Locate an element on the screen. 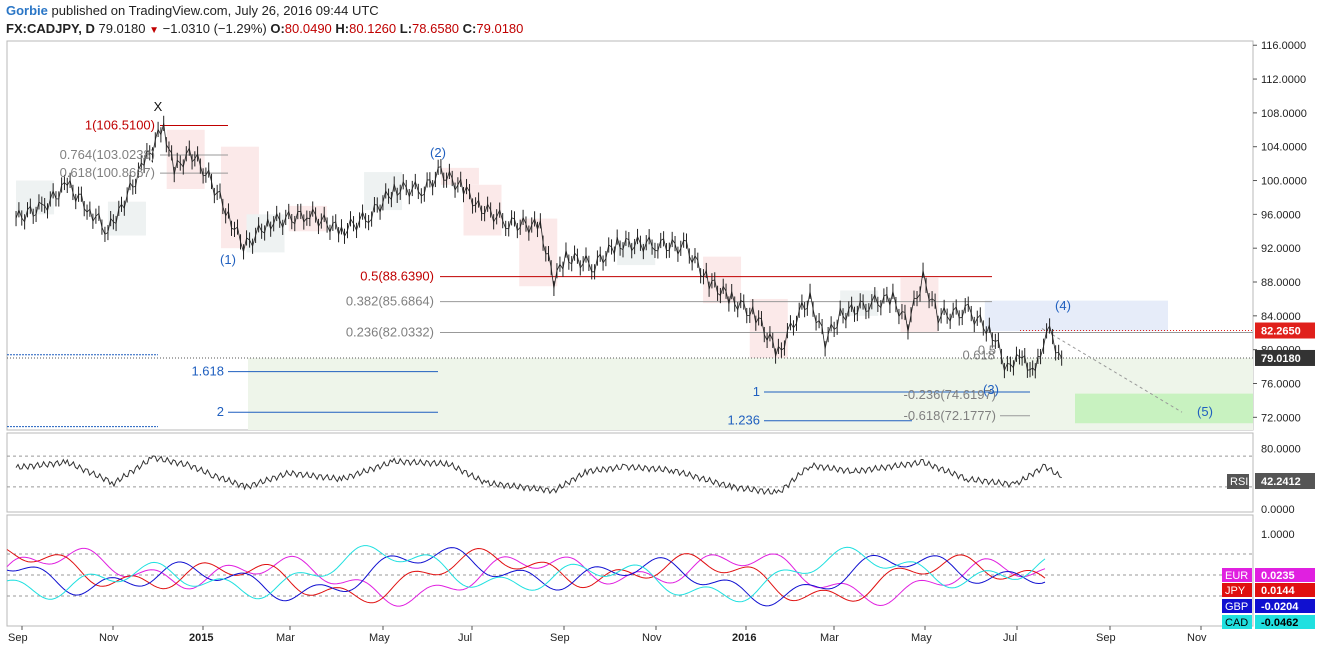 The image size is (1319, 654). last-price: 79.0180 is located at coordinates (122, 28).